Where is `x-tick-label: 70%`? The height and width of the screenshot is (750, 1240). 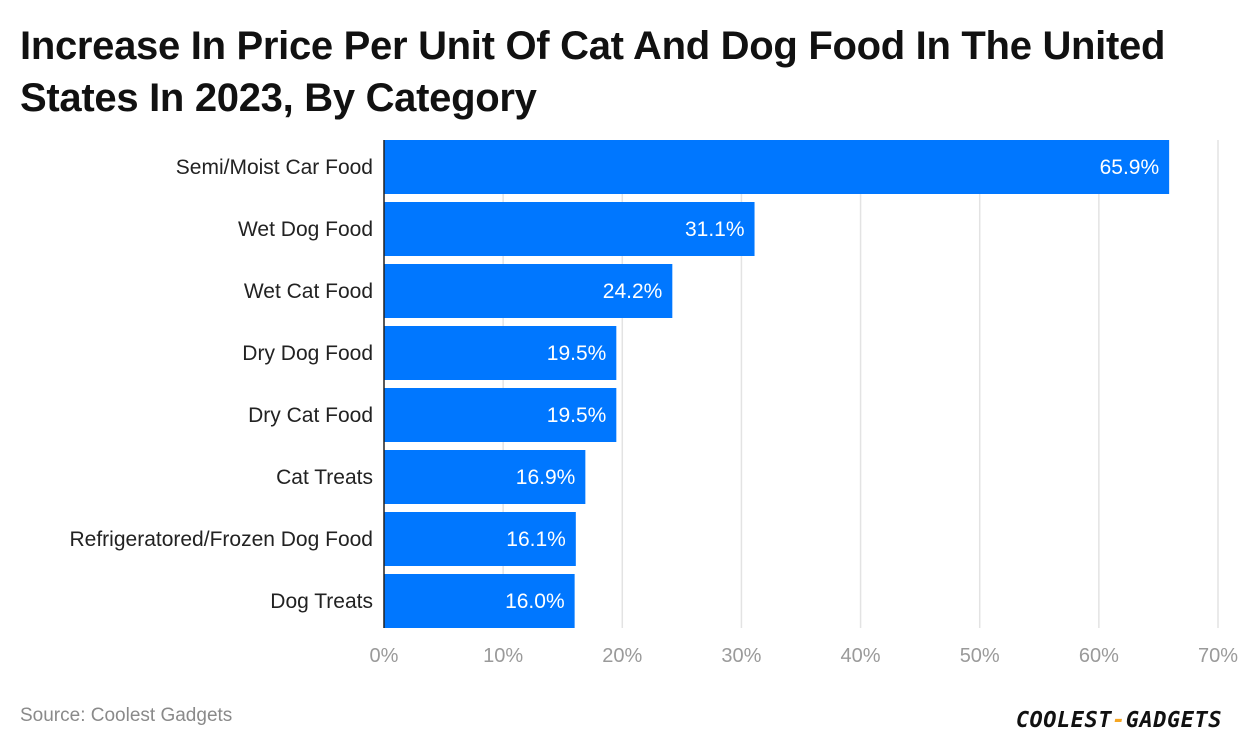
x-tick-label: 70% is located at coordinates (1218, 656).